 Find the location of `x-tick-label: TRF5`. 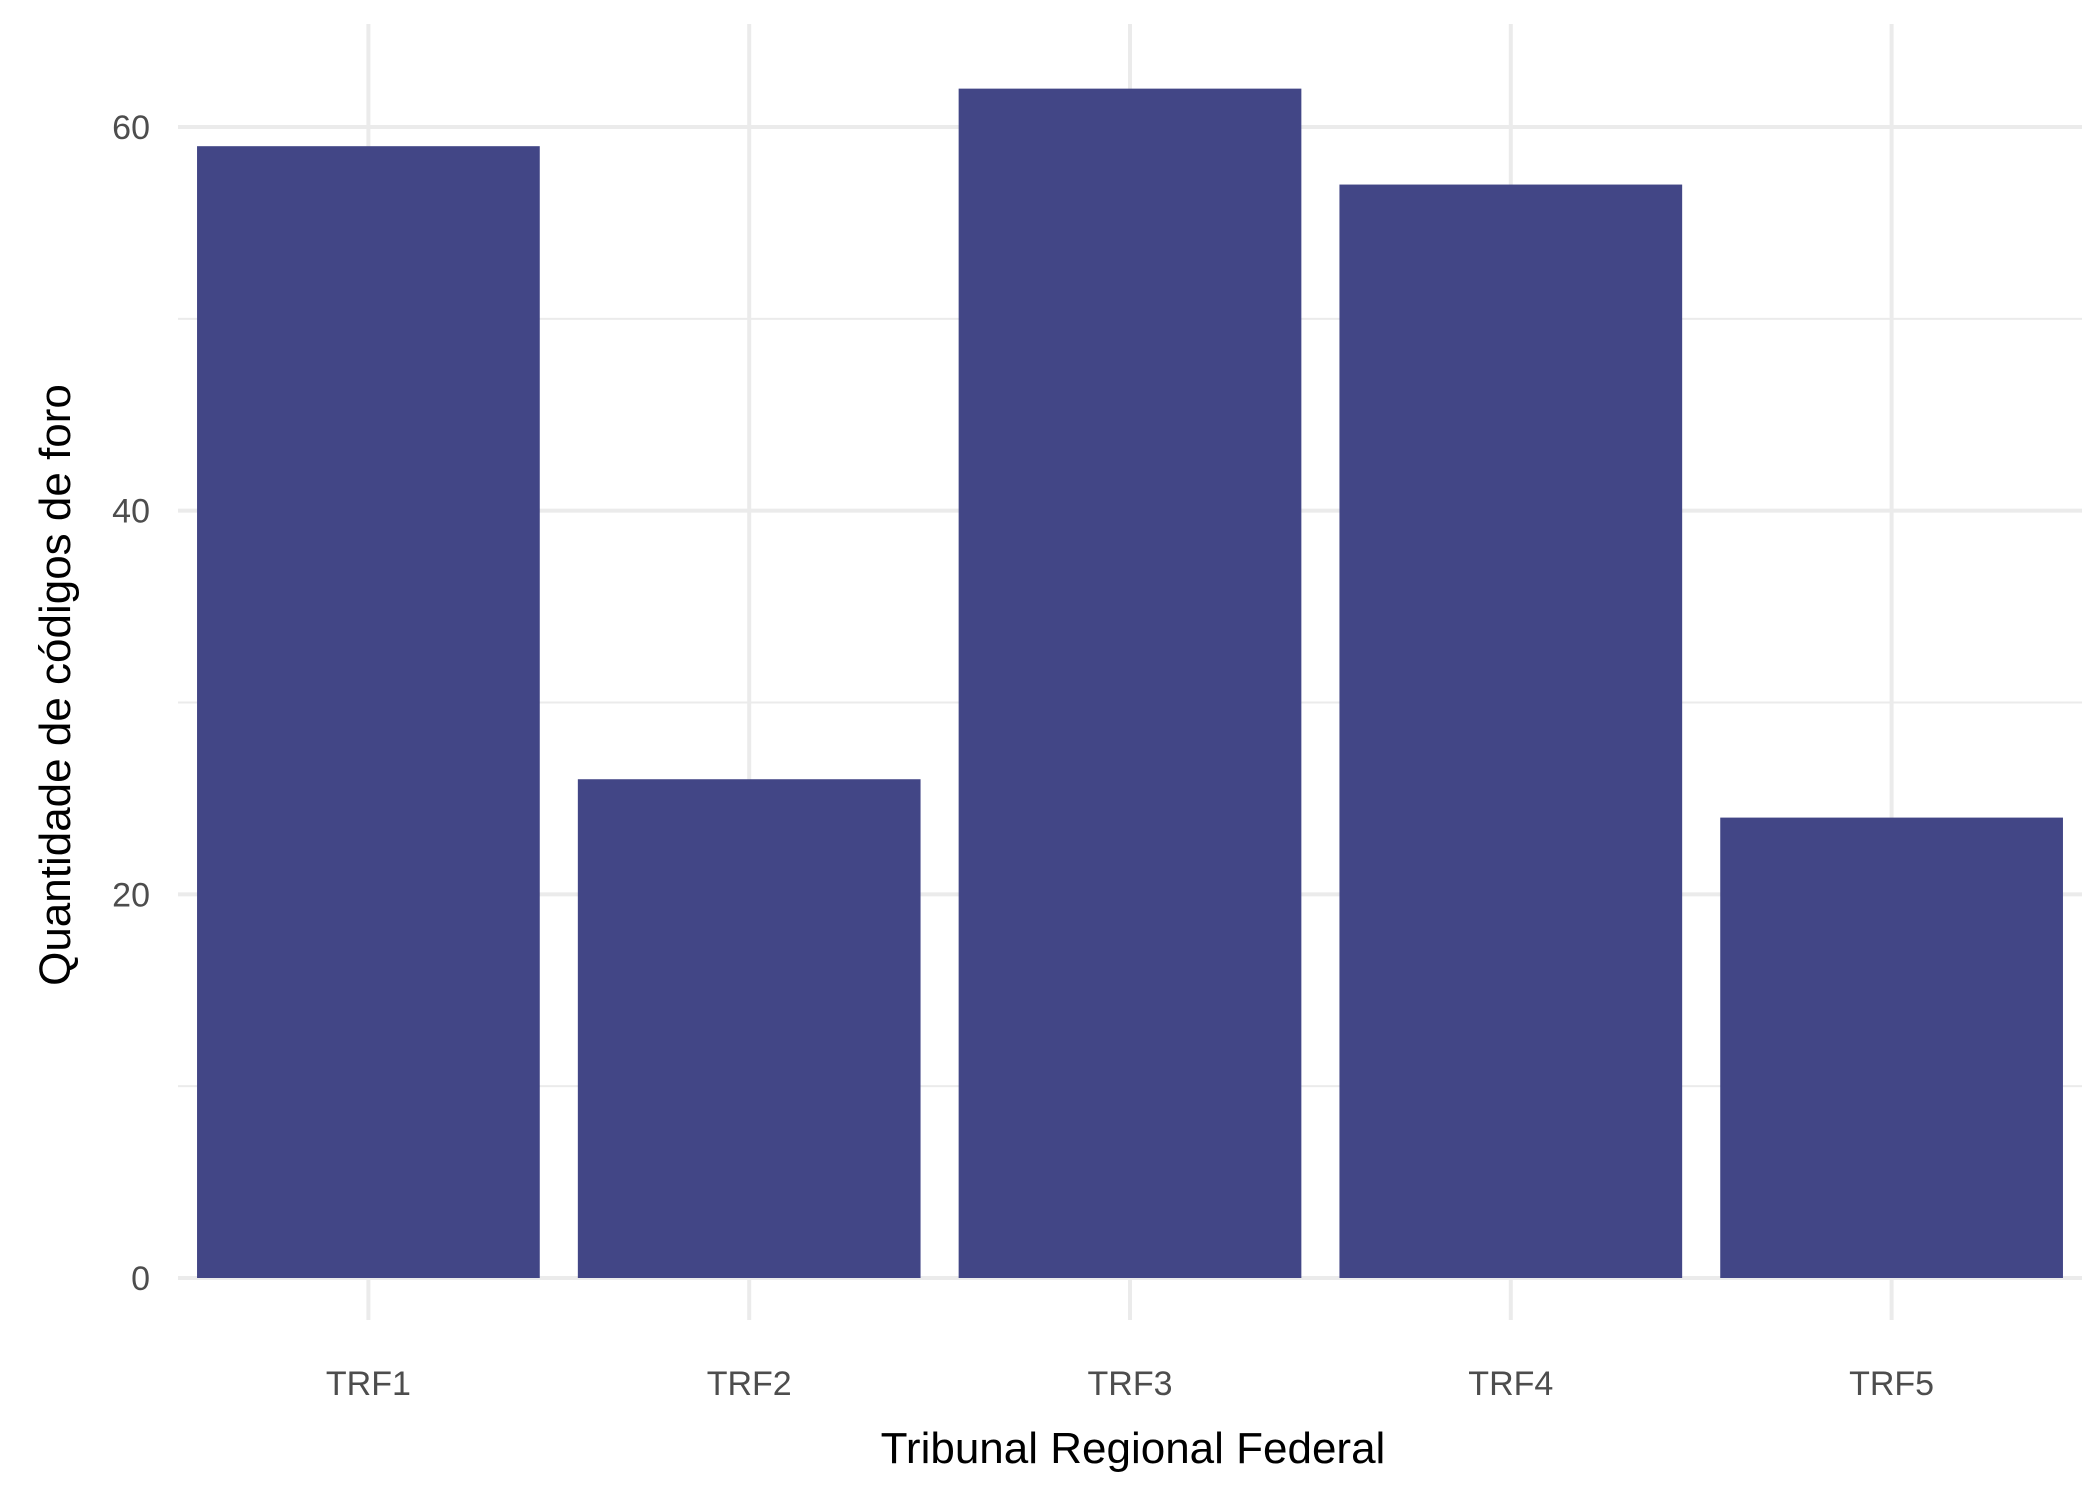

x-tick-label: TRF5 is located at coordinates (1891, 1384).